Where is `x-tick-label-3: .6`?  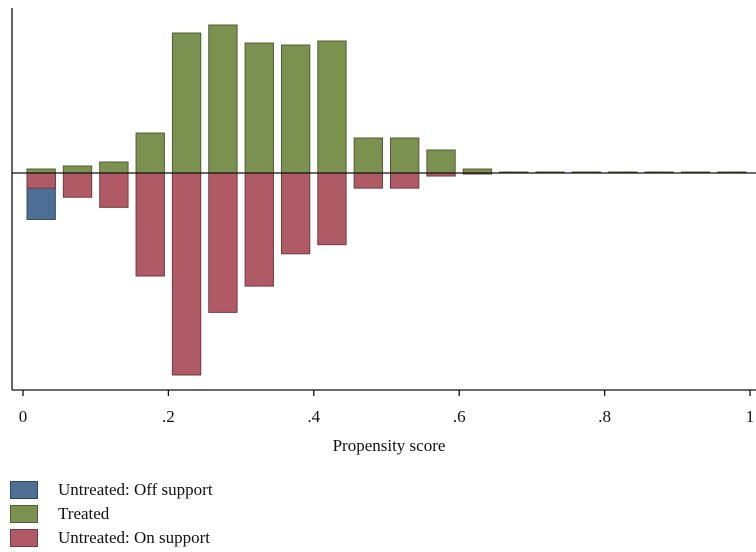 x-tick-label-3: .6 is located at coordinates (459, 416).